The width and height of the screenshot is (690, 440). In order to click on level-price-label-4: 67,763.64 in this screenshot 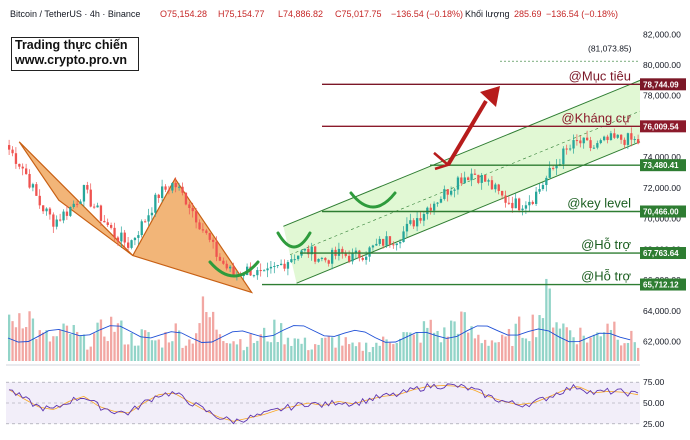, I will do `click(661, 253)`.